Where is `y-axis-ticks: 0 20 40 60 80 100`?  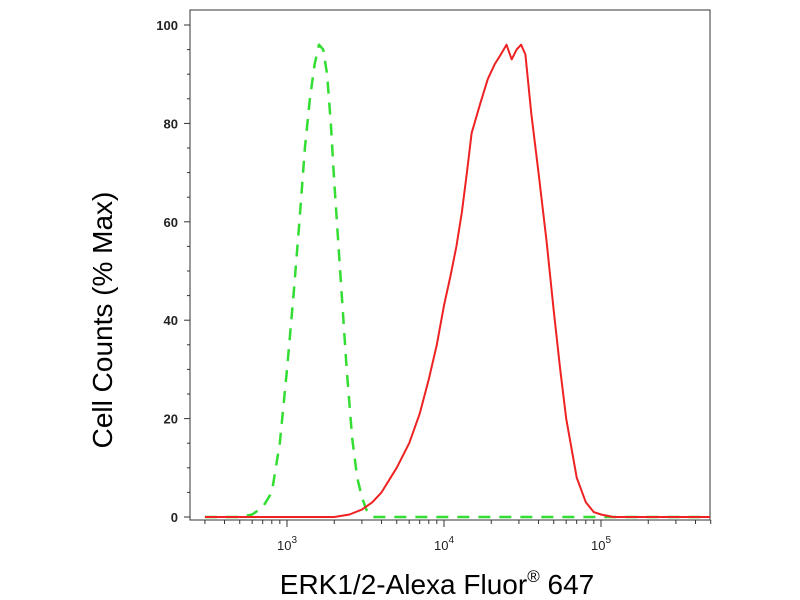
y-axis-ticks: 0 20 40 60 80 100 is located at coordinates (173, 271).